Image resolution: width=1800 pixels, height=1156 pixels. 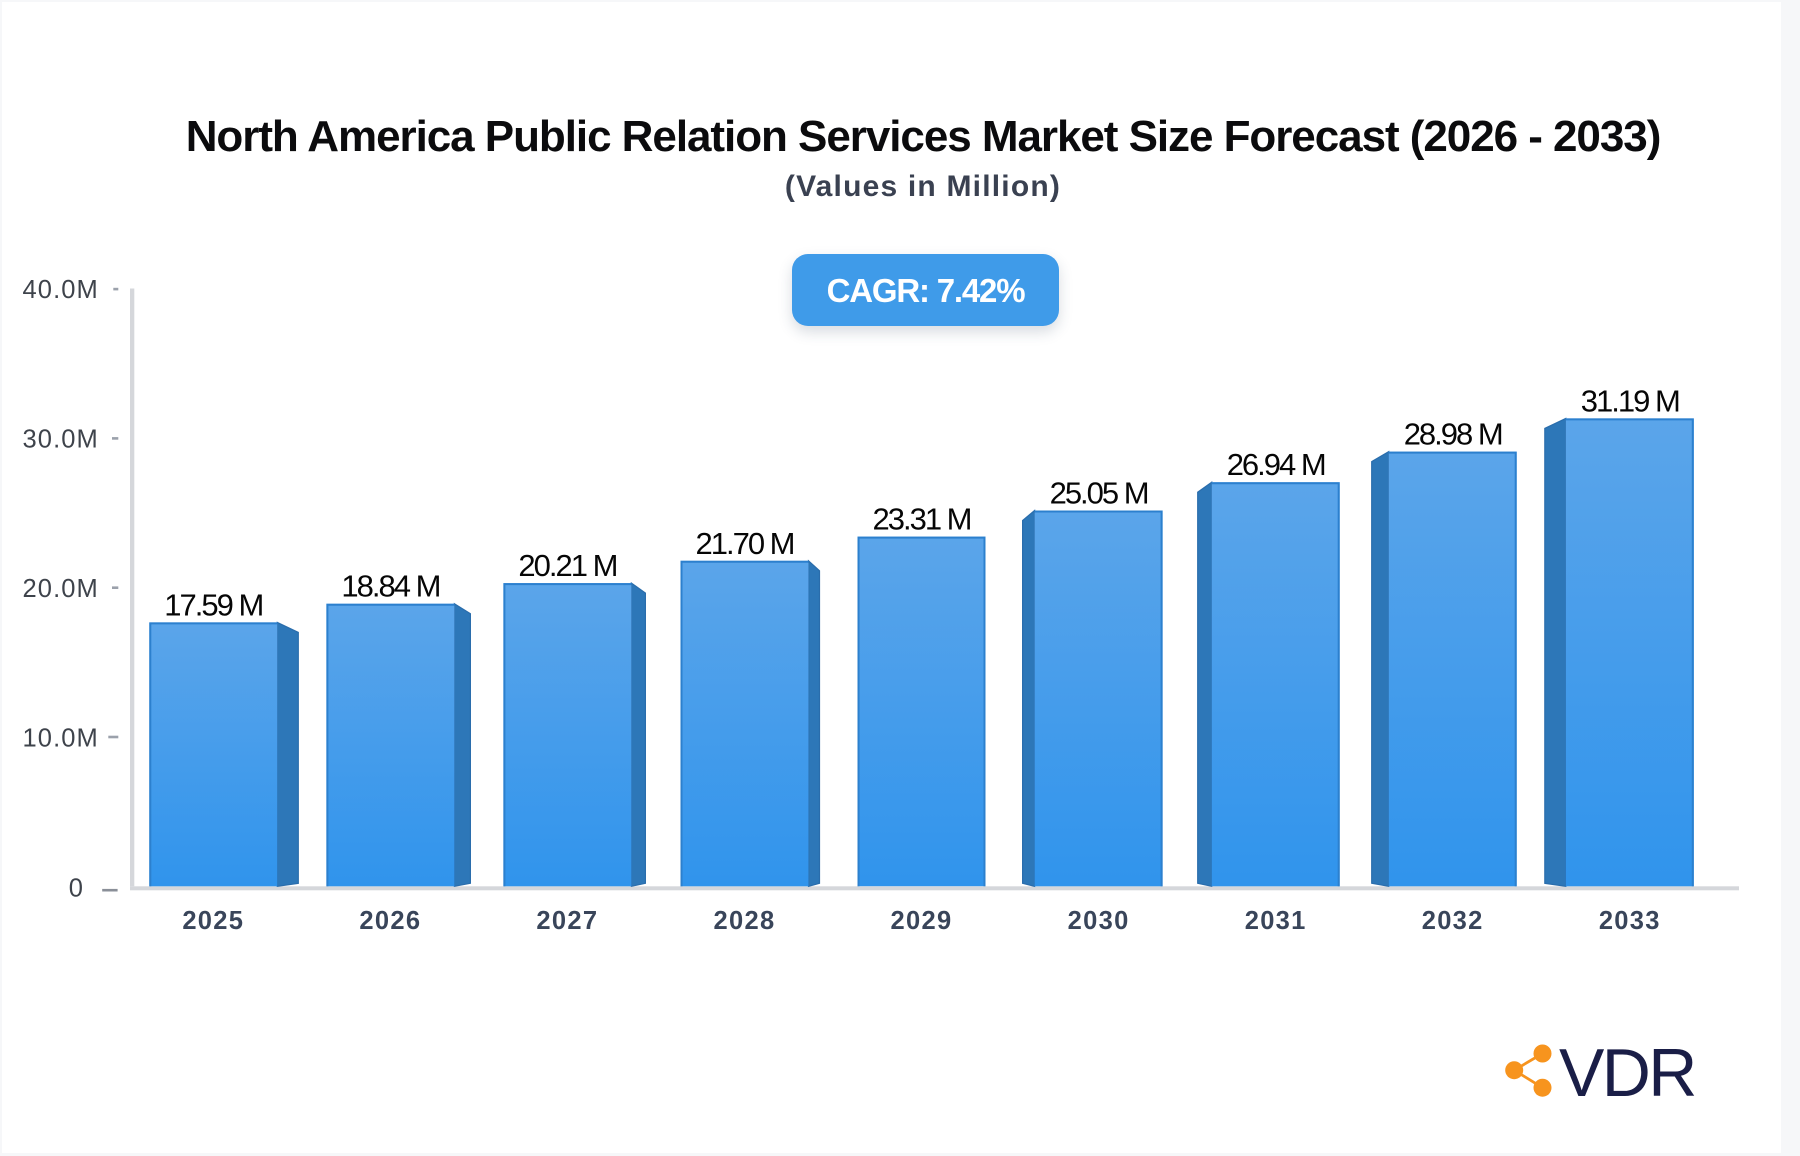 I want to click on svg-text: 2029, so click(x=922, y=921).